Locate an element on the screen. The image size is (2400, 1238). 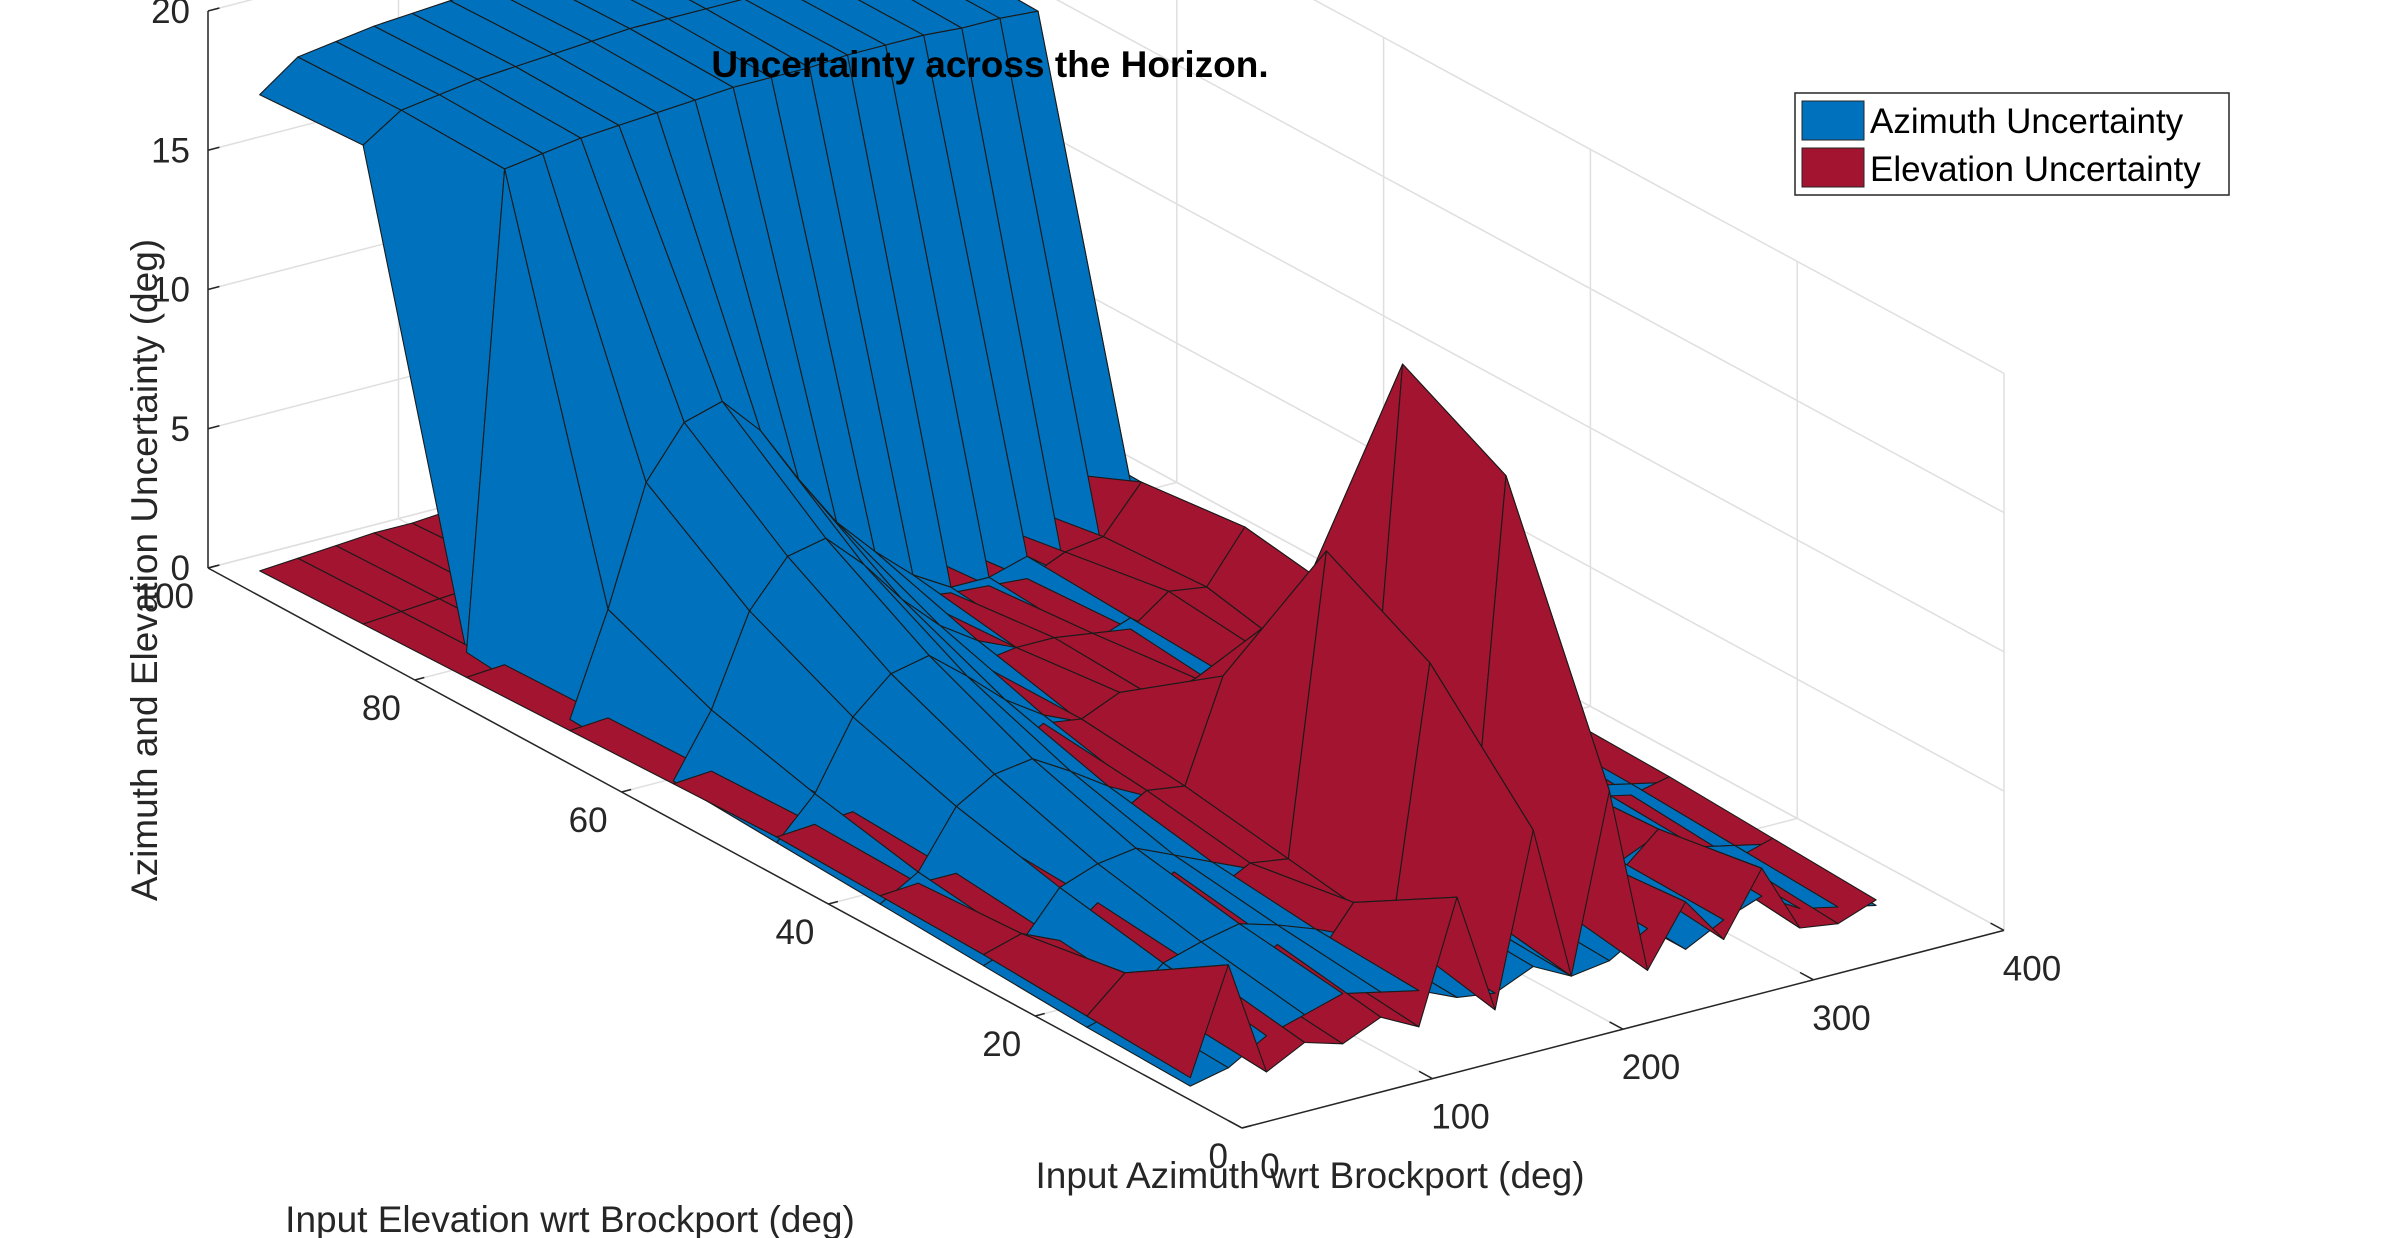
y-tick-label: 0 is located at coordinates (1218, 1156).